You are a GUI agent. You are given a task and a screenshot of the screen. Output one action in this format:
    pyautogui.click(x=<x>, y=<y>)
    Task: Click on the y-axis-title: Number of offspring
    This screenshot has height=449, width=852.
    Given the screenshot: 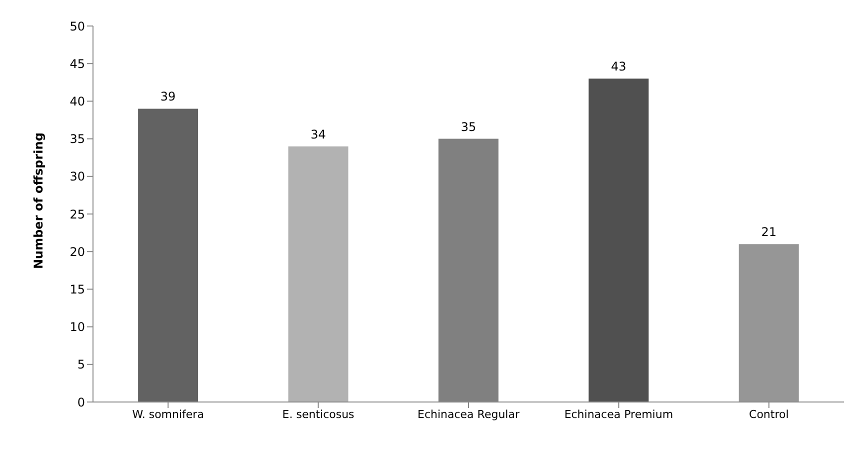 What is the action you would take?
    pyautogui.click(x=38, y=200)
    